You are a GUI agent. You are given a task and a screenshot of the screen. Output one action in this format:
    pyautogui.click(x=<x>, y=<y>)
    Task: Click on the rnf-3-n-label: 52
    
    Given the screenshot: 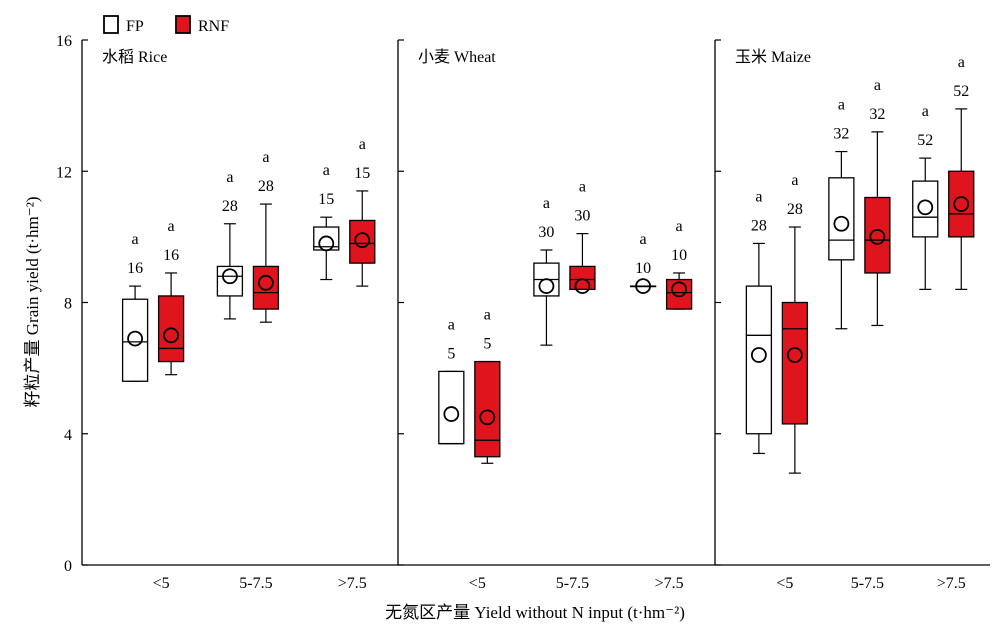 What is the action you would take?
    pyautogui.click(x=961, y=91)
    